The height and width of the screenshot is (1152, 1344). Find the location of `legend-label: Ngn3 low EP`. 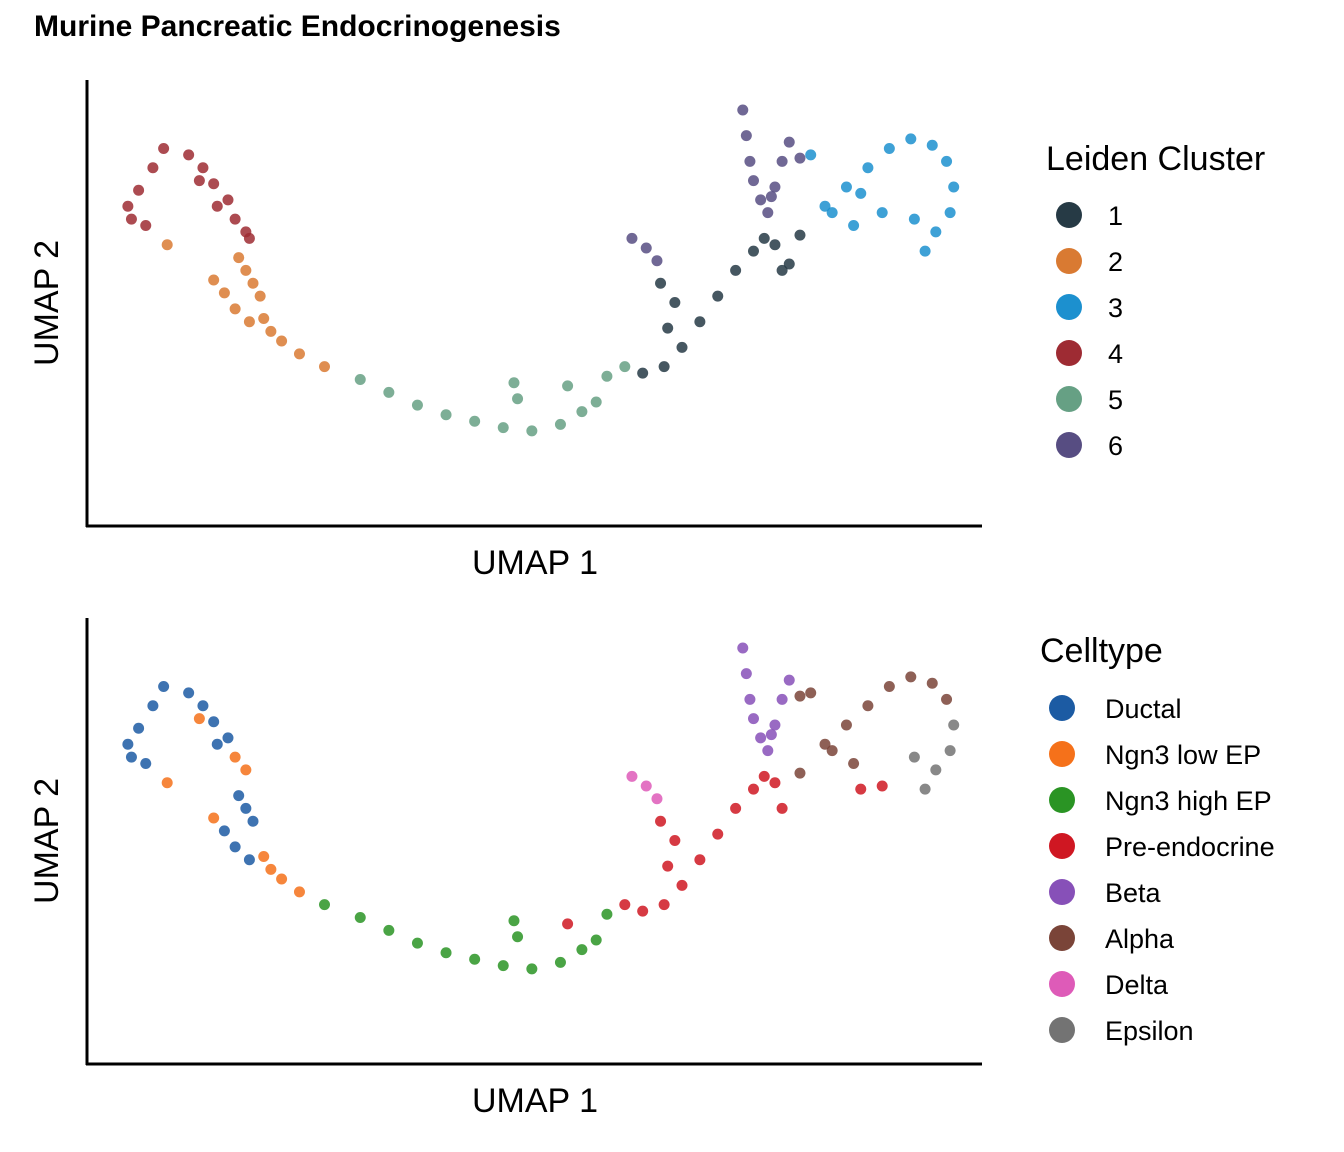

legend-label: Ngn3 low EP is located at coordinates (1183, 755).